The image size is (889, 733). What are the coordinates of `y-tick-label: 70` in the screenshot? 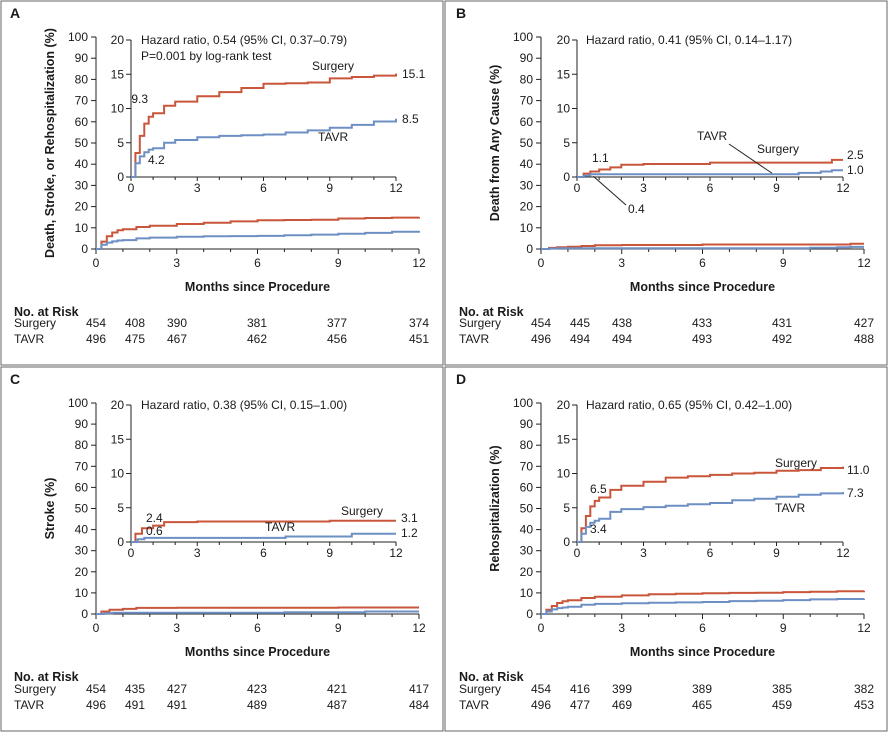 It's located at (82, 466).